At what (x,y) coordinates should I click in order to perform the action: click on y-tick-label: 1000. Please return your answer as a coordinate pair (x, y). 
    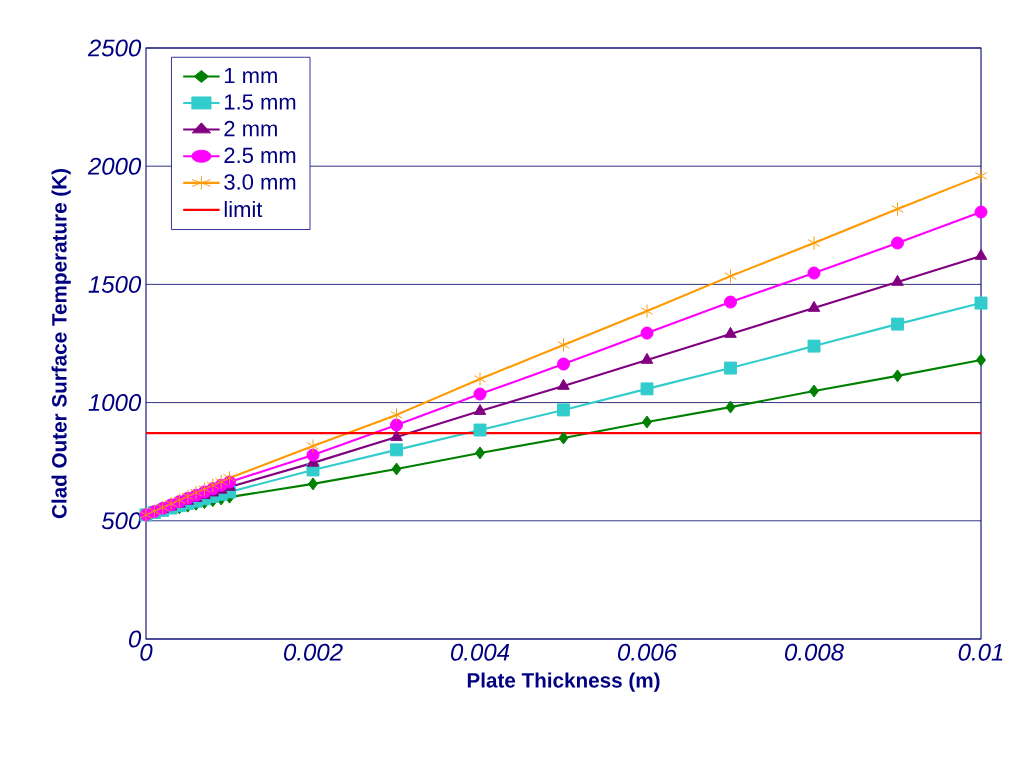
    Looking at the image, I should click on (115, 403).